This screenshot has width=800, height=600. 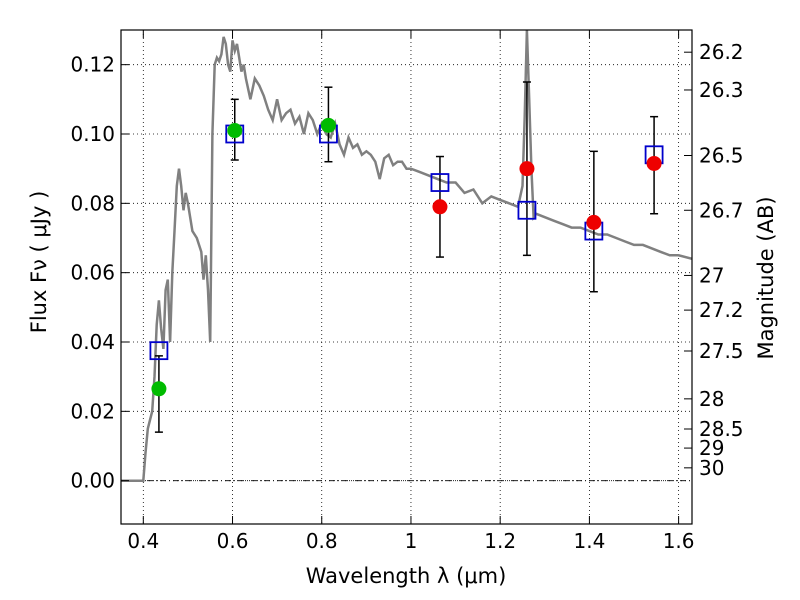 What do you see at coordinates (711, 468) in the screenshot?
I see `mag-tick-label: 30` at bounding box center [711, 468].